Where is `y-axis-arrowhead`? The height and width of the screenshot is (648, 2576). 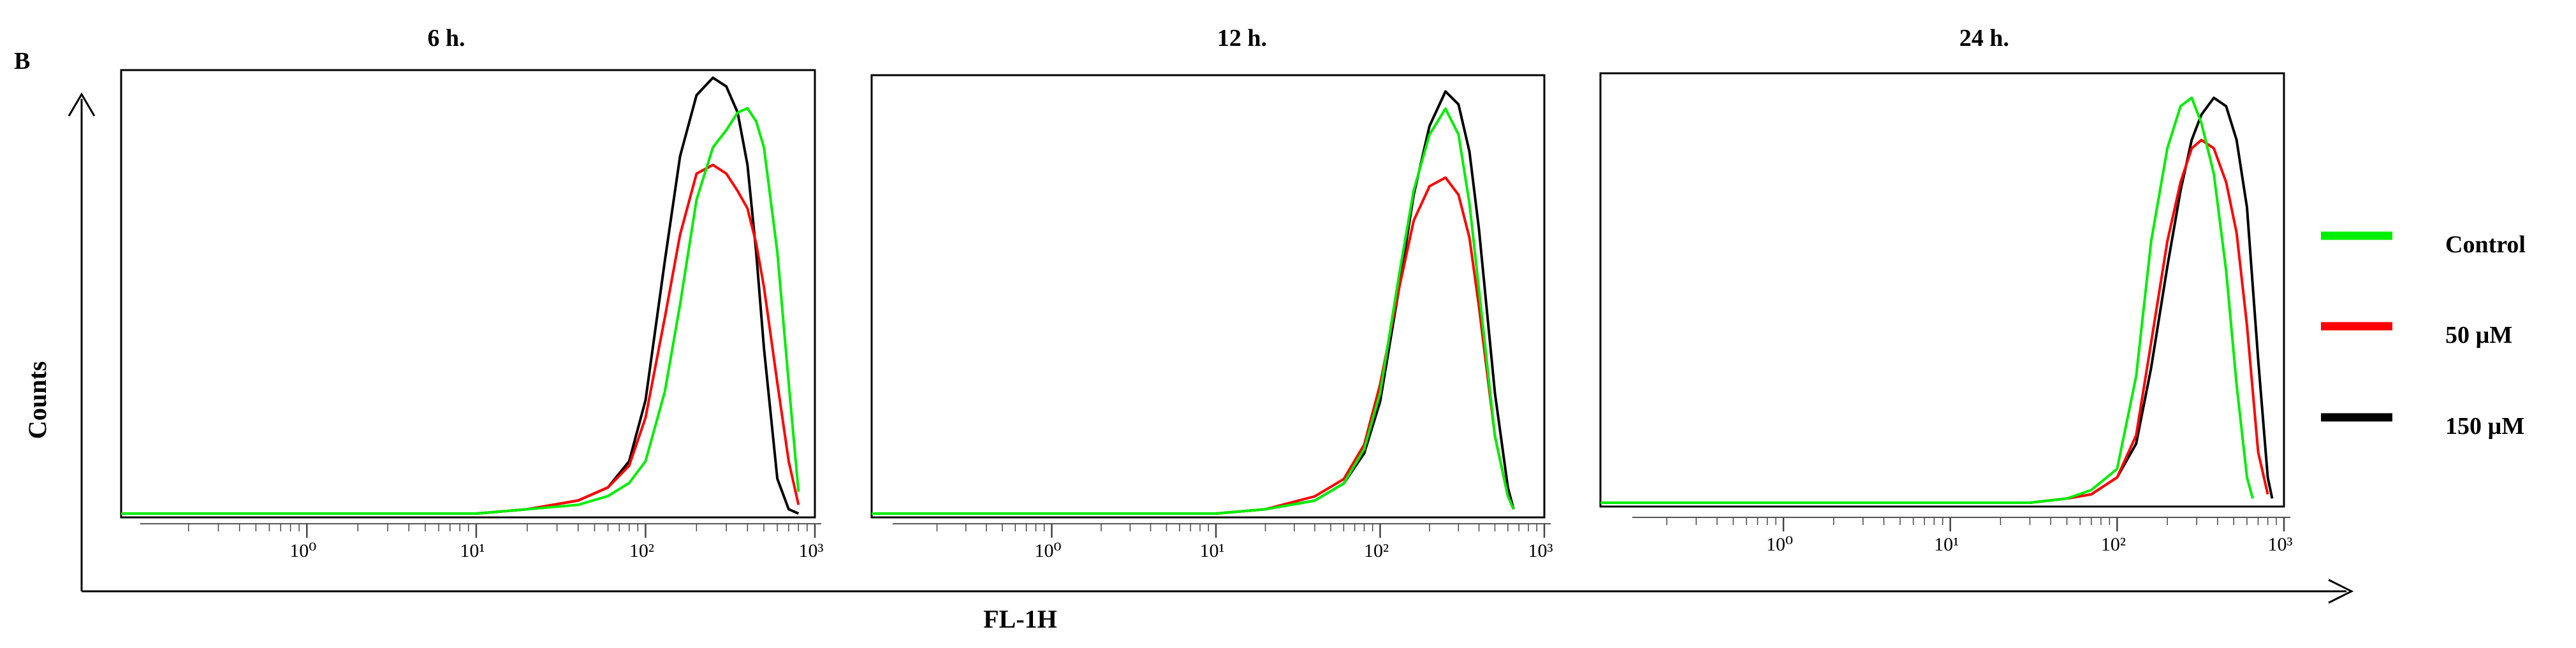
y-axis-arrowhead is located at coordinates (82, 104).